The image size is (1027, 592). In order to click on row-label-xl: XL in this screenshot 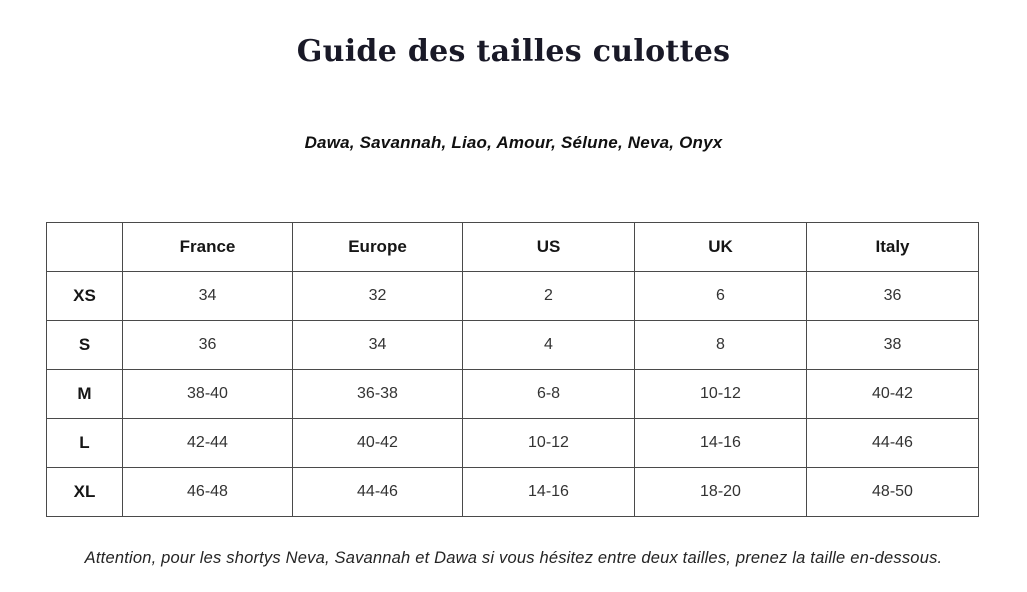, I will do `click(84, 492)`.